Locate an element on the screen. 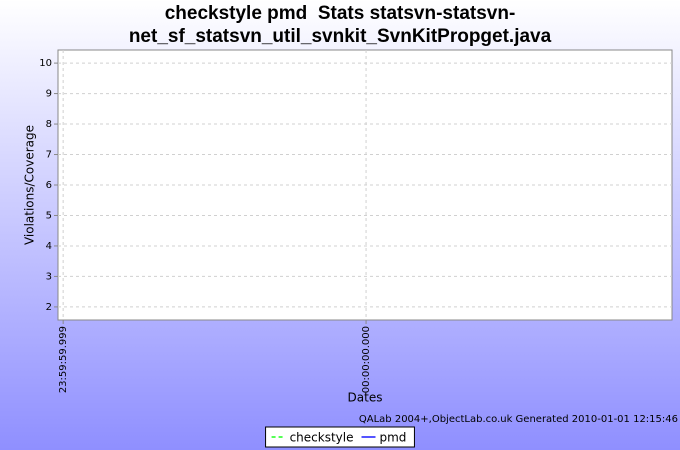 The image size is (680, 450). y-tick-label: 4 is located at coordinates (49, 246).